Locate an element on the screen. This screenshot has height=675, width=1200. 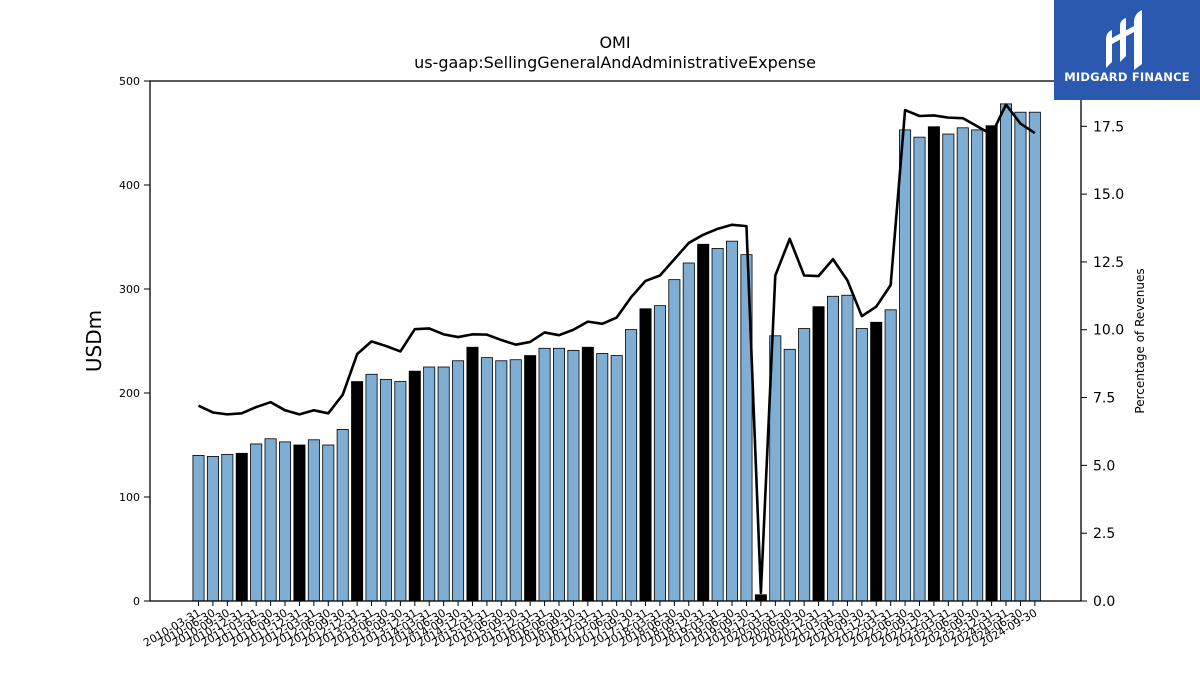
y-tick-label: 100 is located at coordinates (129, 497).